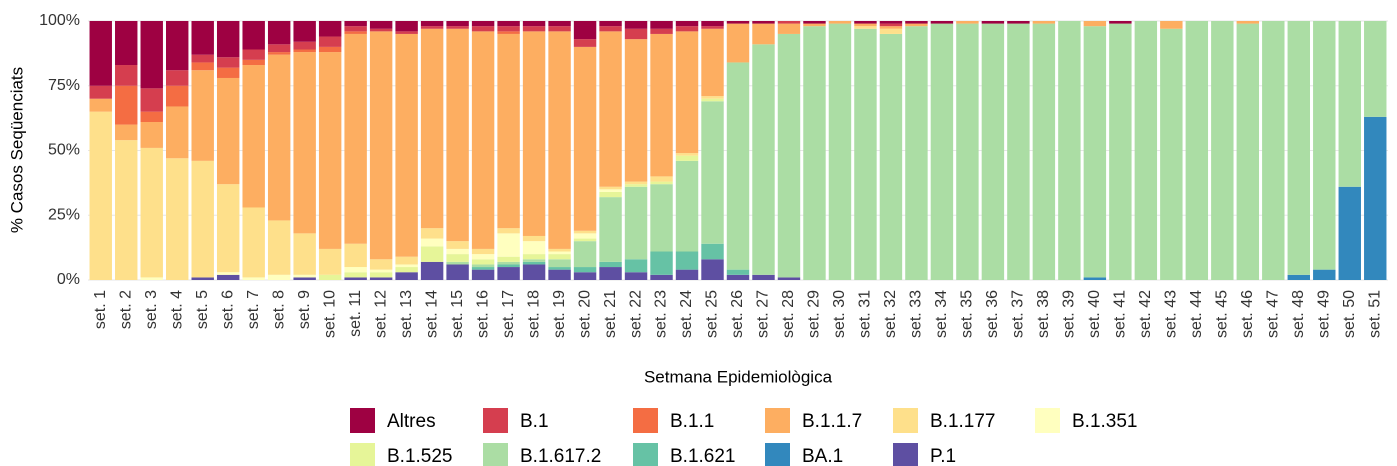  Describe the element at coordinates (420, 456) in the screenshot. I see `legend-label: B.1.525` at that location.